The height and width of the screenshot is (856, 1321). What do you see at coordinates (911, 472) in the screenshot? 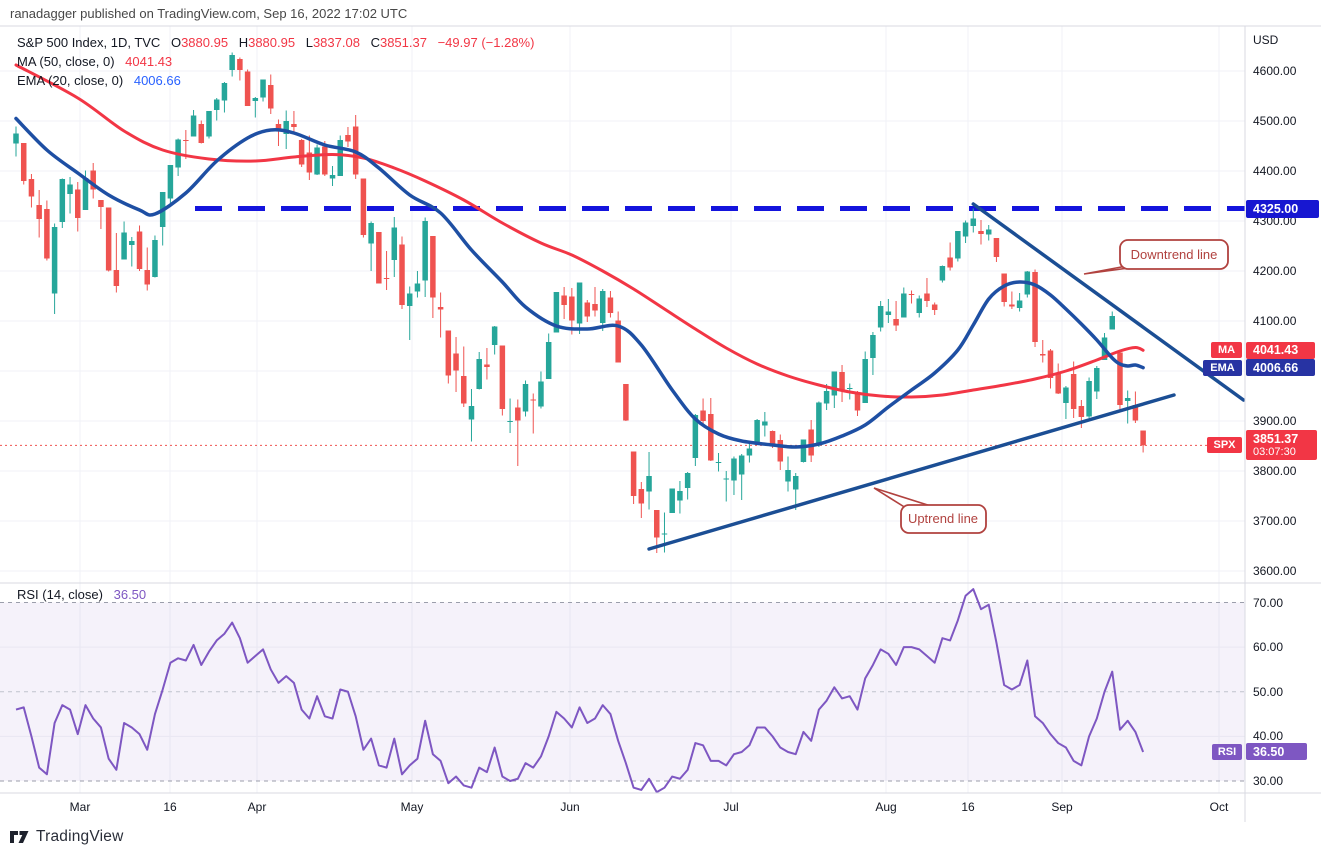
I see `uptrend-trendline` at bounding box center [911, 472].